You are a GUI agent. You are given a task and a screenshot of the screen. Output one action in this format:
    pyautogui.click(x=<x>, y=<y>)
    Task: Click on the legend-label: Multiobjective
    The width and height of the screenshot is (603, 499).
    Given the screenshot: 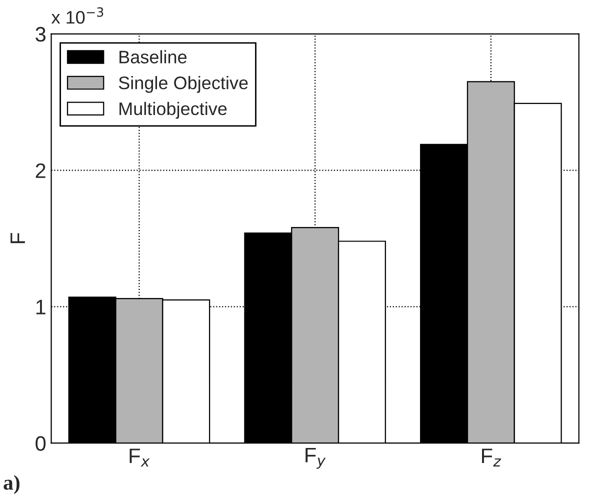 What is the action you would take?
    pyautogui.click(x=173, y=110)
    